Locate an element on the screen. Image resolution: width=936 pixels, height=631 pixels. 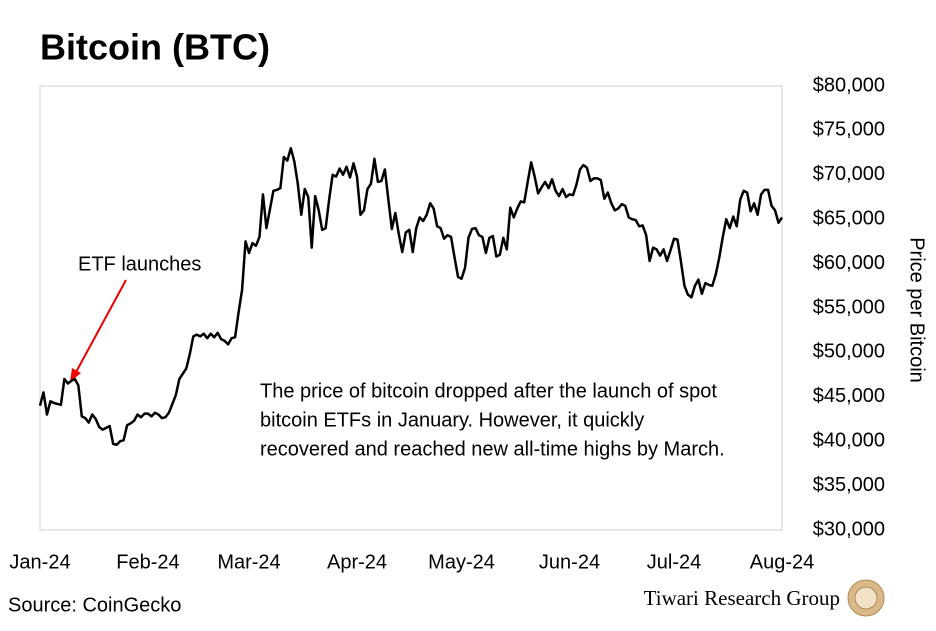
y-tick-label: $45,000 is located at coordinates (849, 396).